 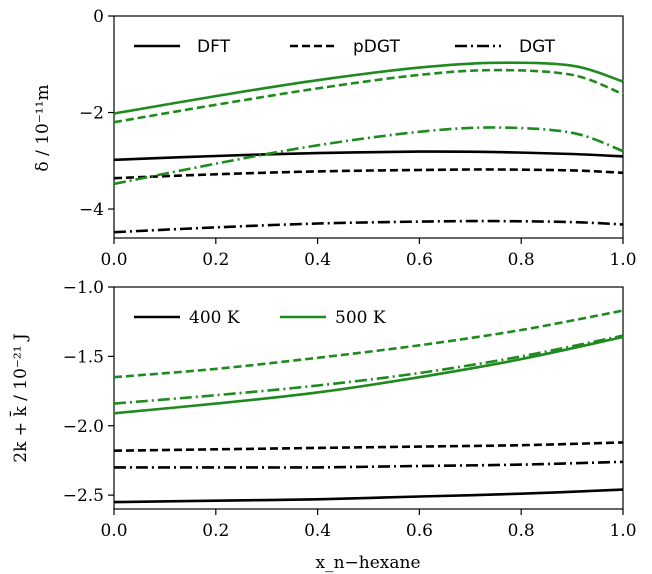 I want to click on legend-label-dgt: DGT, so click(x=537, y=47).